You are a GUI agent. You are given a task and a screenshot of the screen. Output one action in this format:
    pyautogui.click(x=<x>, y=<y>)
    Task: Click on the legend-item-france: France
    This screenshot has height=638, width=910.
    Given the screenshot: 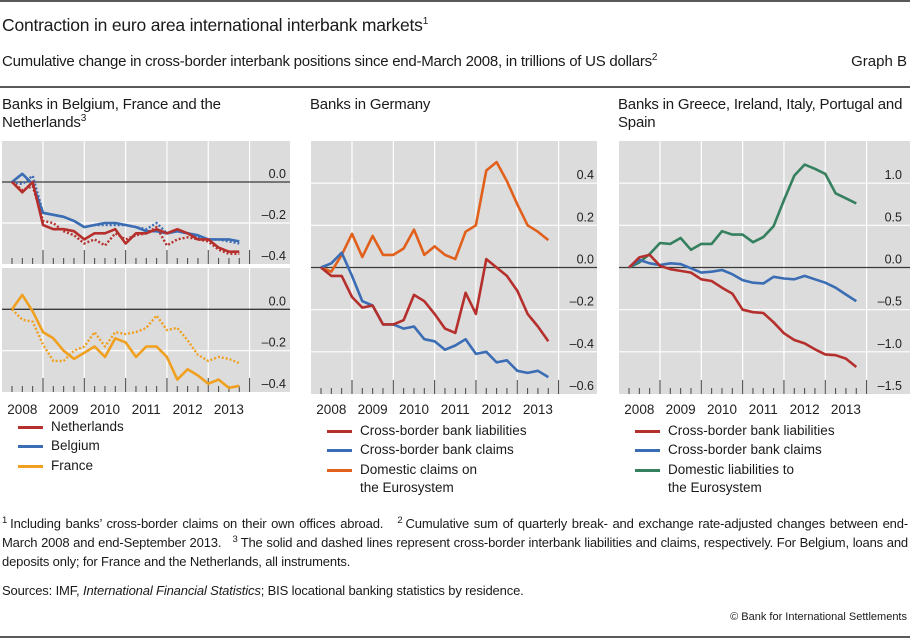 What is the action you would take?
    pyautogui.click(x=71, y=466)
    